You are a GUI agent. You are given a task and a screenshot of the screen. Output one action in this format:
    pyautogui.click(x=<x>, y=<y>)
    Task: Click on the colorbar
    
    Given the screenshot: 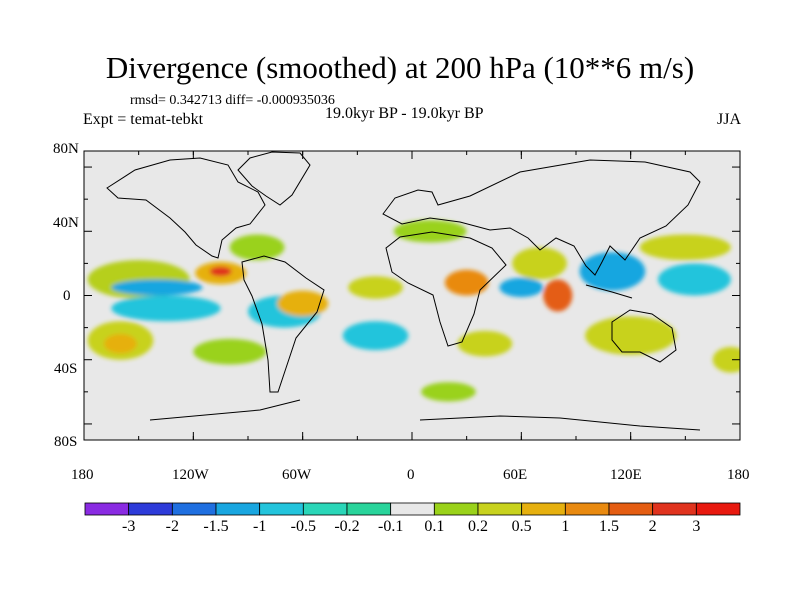 What is the action you would take?
    pyautogui.click(x=412, y=509)
    